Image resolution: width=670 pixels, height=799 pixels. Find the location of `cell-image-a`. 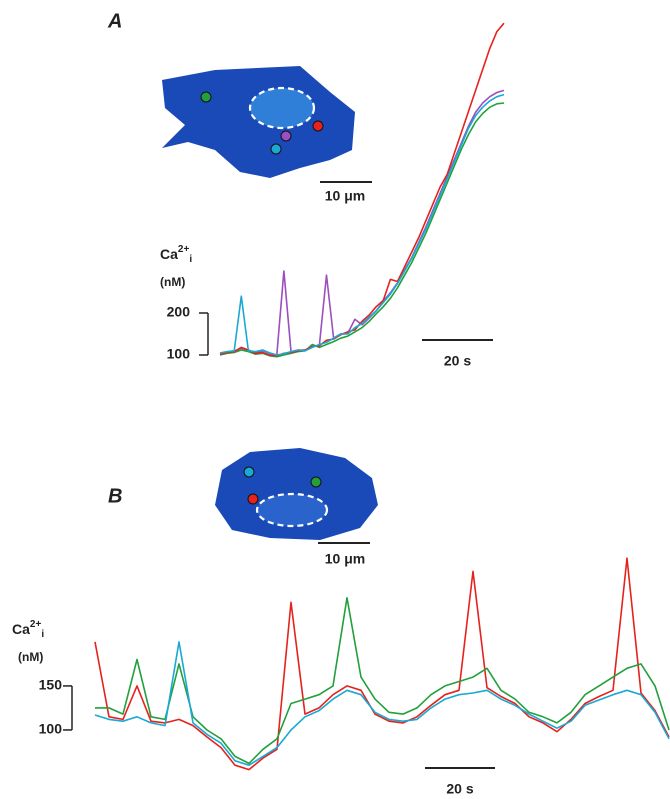

cell-image-a is located at coordinates (258, 122).